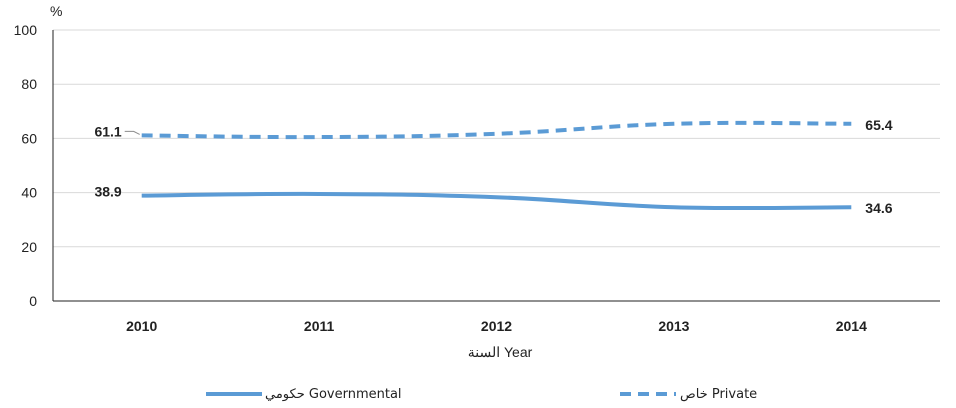 Image resolution: width=956 pixels, height=408 pixels. What do you see at coordinates (26, 165) in the screenshot?
I see `y-tick-labels: 0 20 40 60 80 100` at bounding box center [26, 165].